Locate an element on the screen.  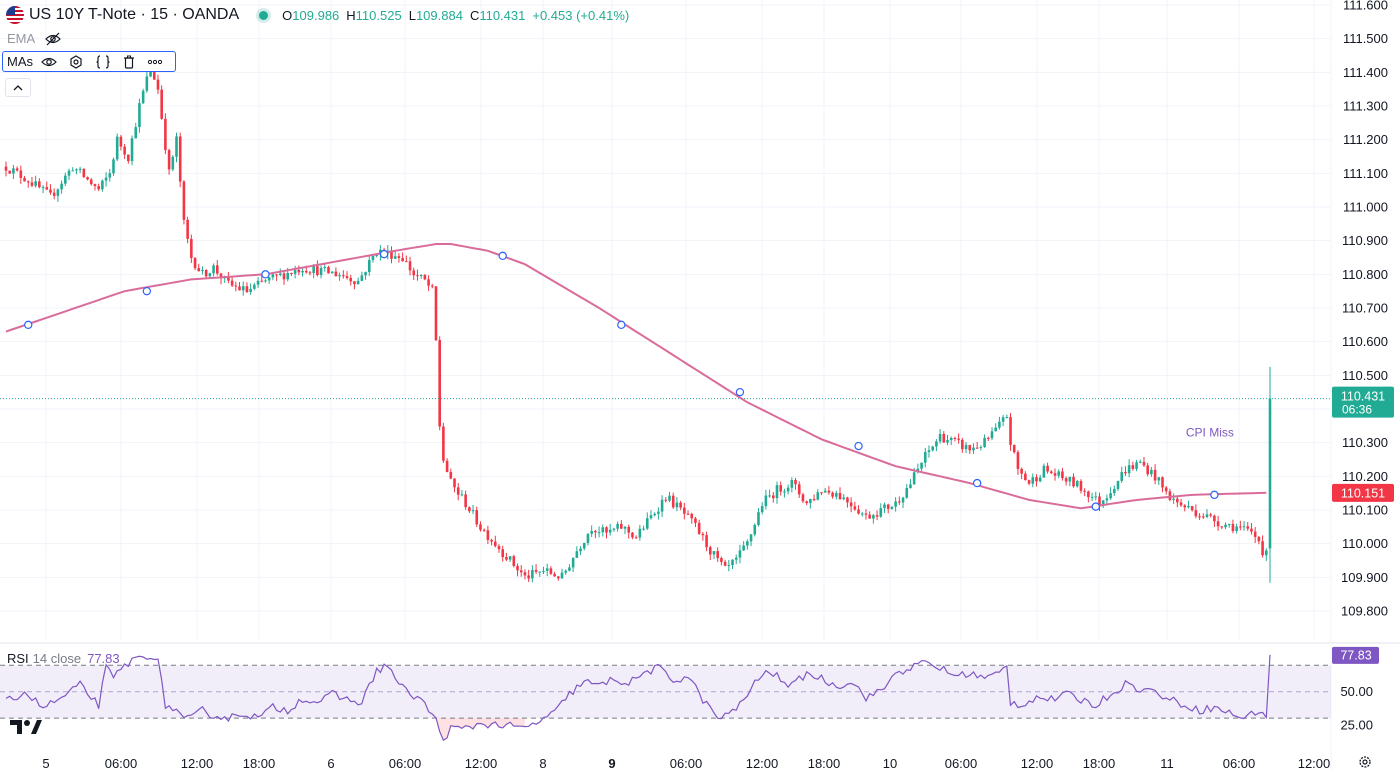
gear-icon is located at coordinates (1365, 762).